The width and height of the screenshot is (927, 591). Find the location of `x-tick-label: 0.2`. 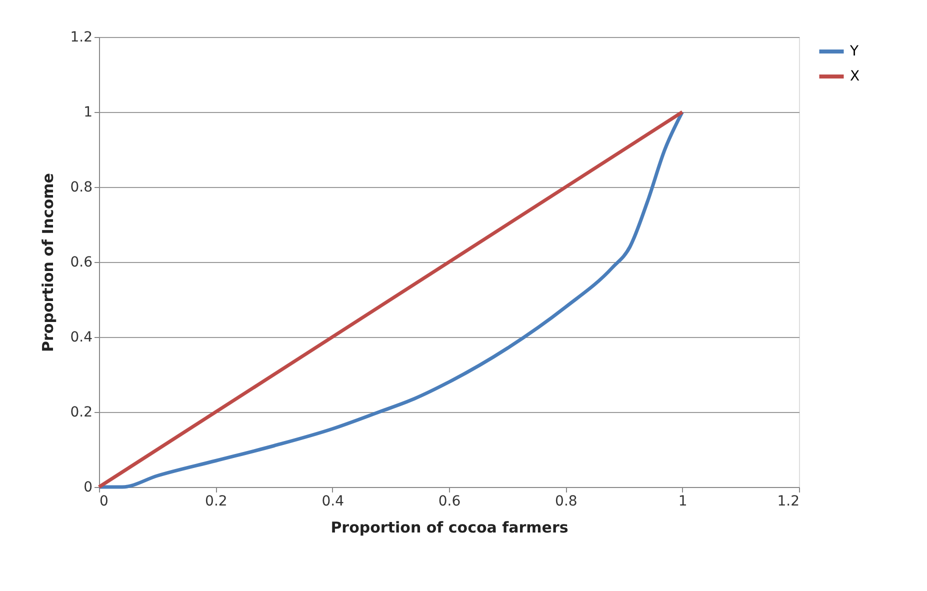

x-tick-label: 0.2 is located at coordinates (216, 502).